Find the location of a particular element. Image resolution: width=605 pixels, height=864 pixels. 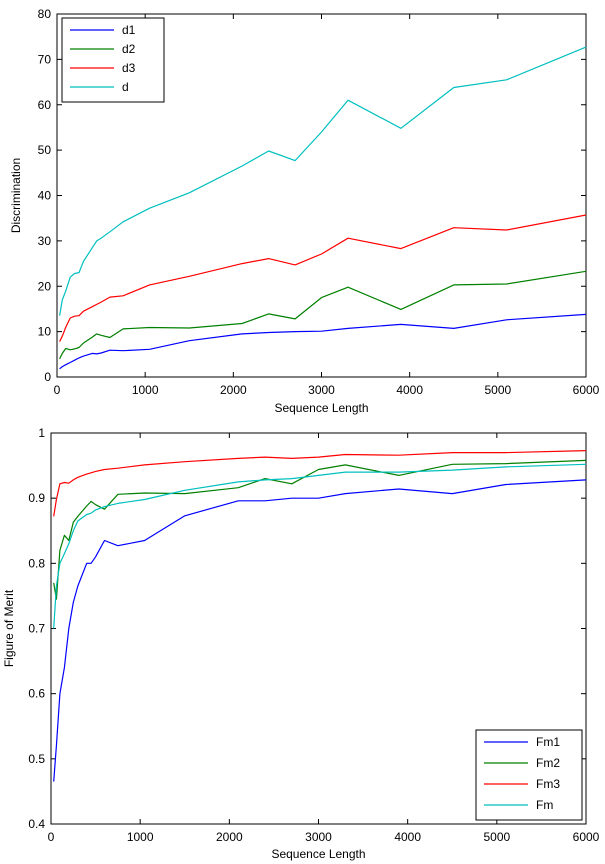

legend: Fm1 Fm2 Fm3 Fm is located at coordinates (529, 775).